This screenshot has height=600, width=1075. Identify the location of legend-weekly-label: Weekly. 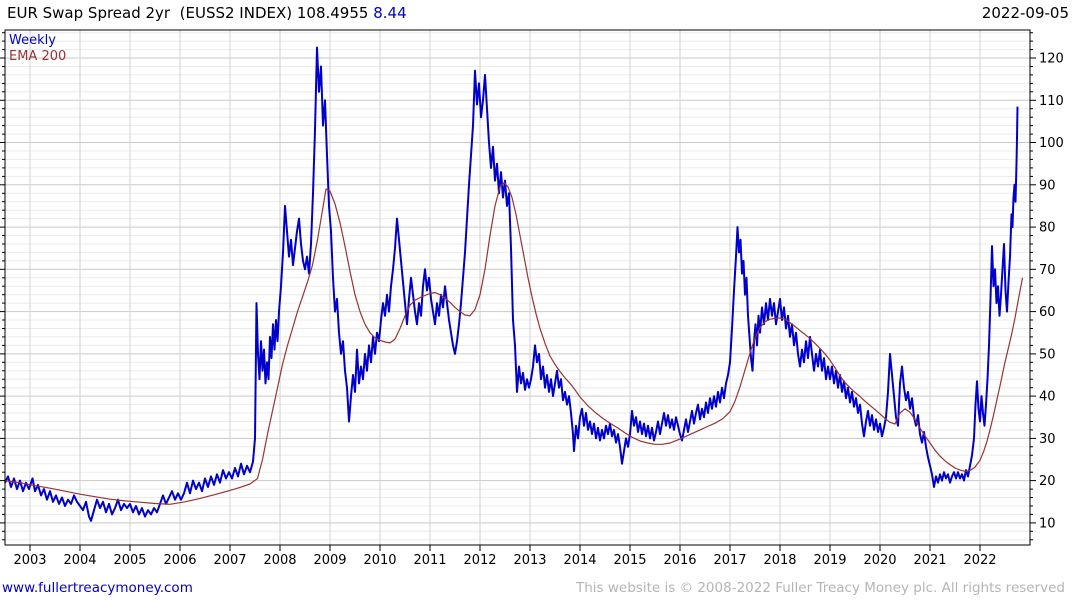
(32, 40).